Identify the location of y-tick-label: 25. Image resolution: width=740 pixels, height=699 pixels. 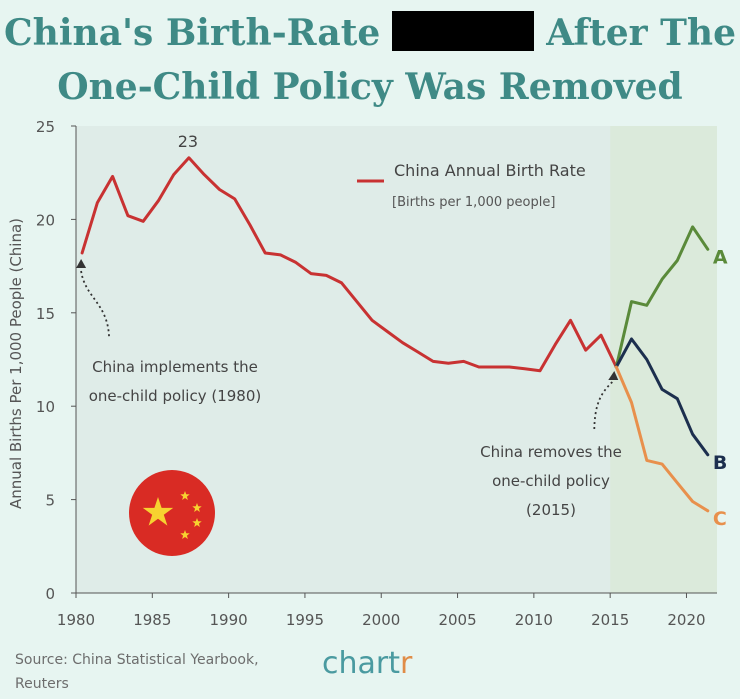
(45, 127).